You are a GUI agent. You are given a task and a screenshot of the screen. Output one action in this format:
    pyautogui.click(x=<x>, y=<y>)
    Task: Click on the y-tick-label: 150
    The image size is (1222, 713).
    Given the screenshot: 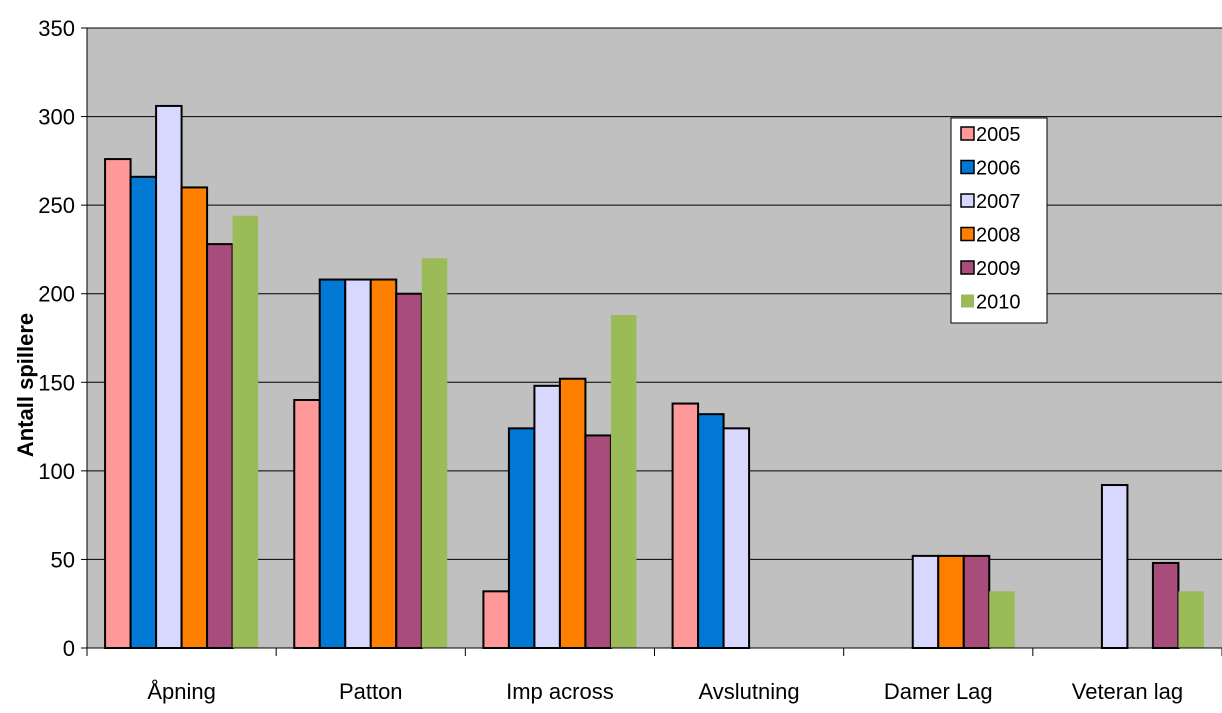 What is the action you would take?
    pyautogui.click(x=56, y=382)
    